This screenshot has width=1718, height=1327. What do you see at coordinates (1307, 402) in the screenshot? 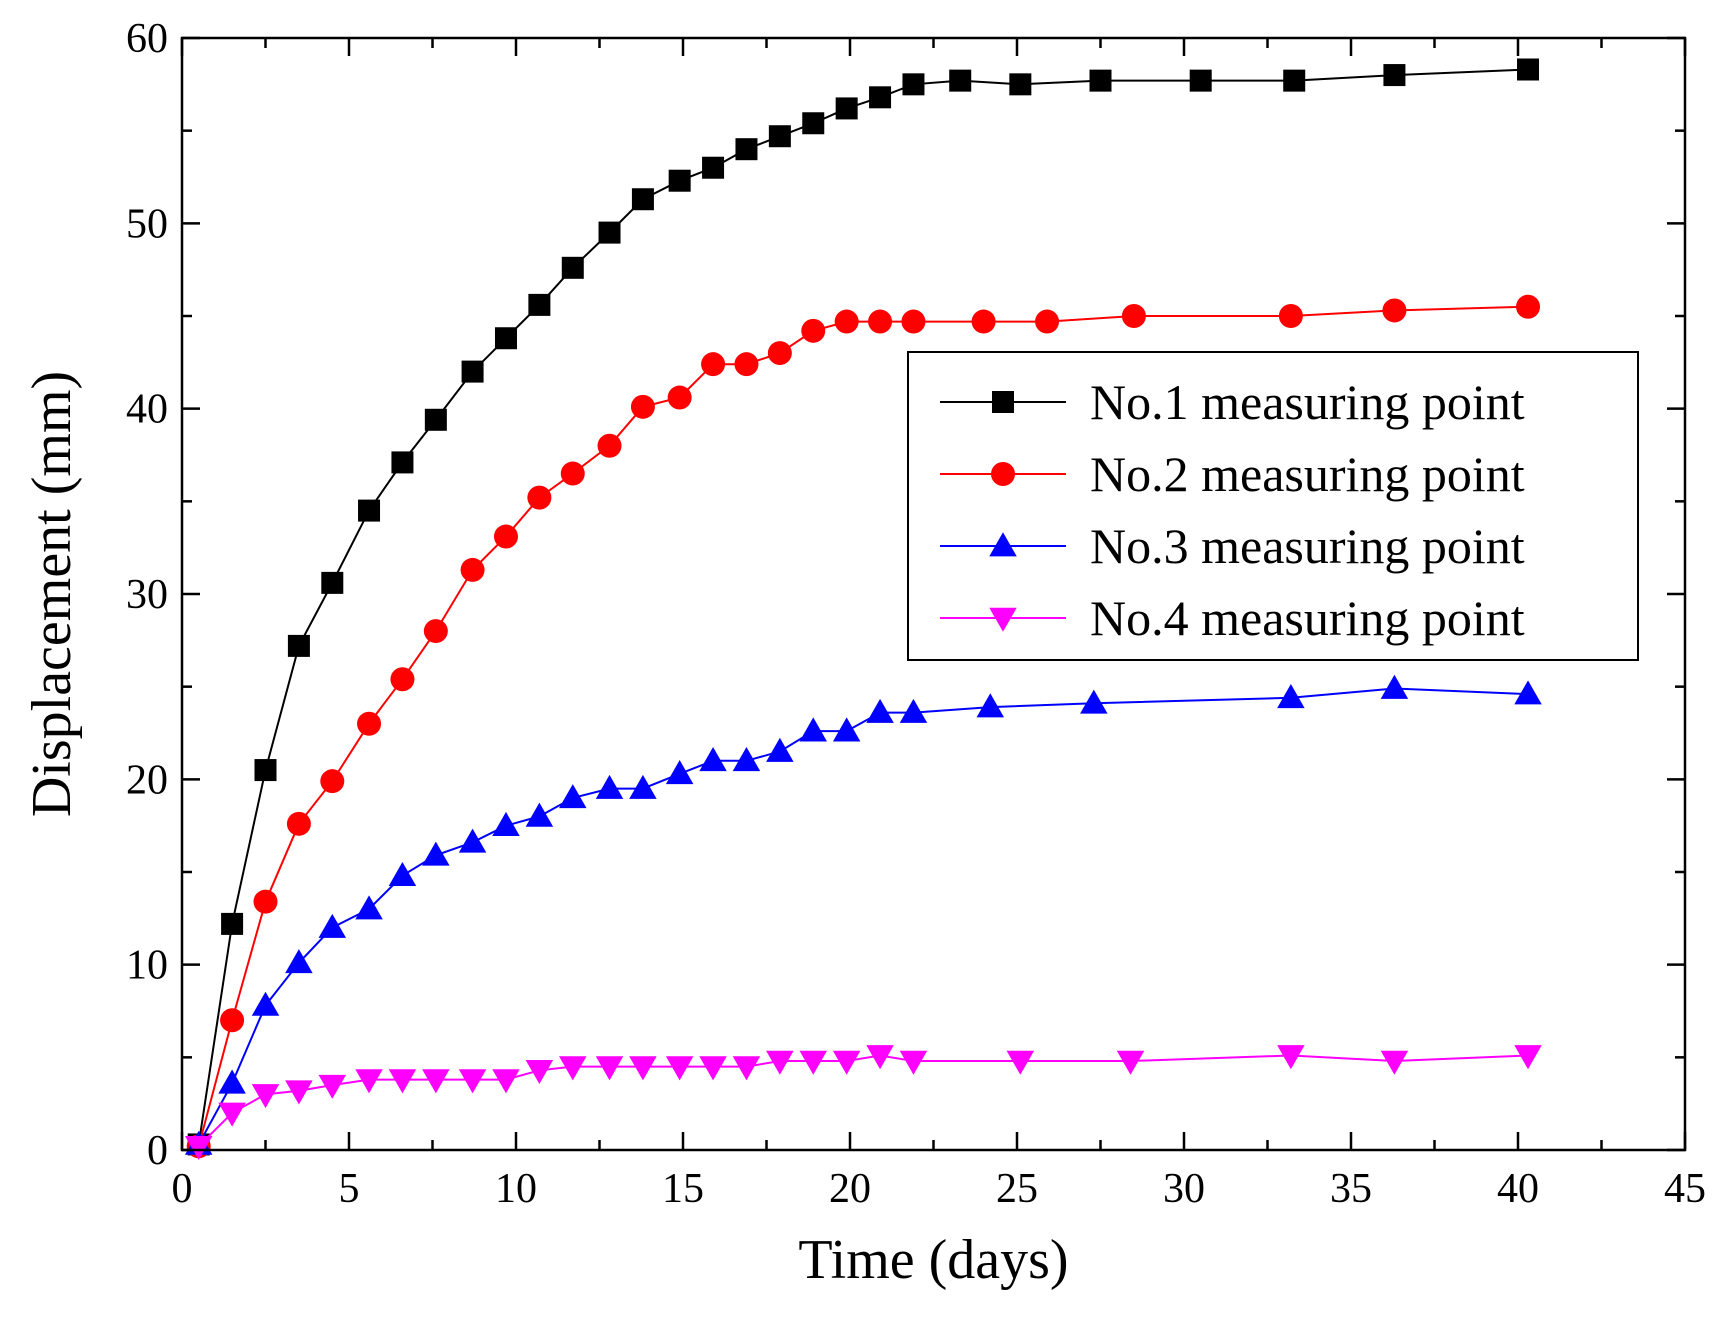
I see `legend-label-no1: No.1 measuring point` at bounding box center [1307, 402].